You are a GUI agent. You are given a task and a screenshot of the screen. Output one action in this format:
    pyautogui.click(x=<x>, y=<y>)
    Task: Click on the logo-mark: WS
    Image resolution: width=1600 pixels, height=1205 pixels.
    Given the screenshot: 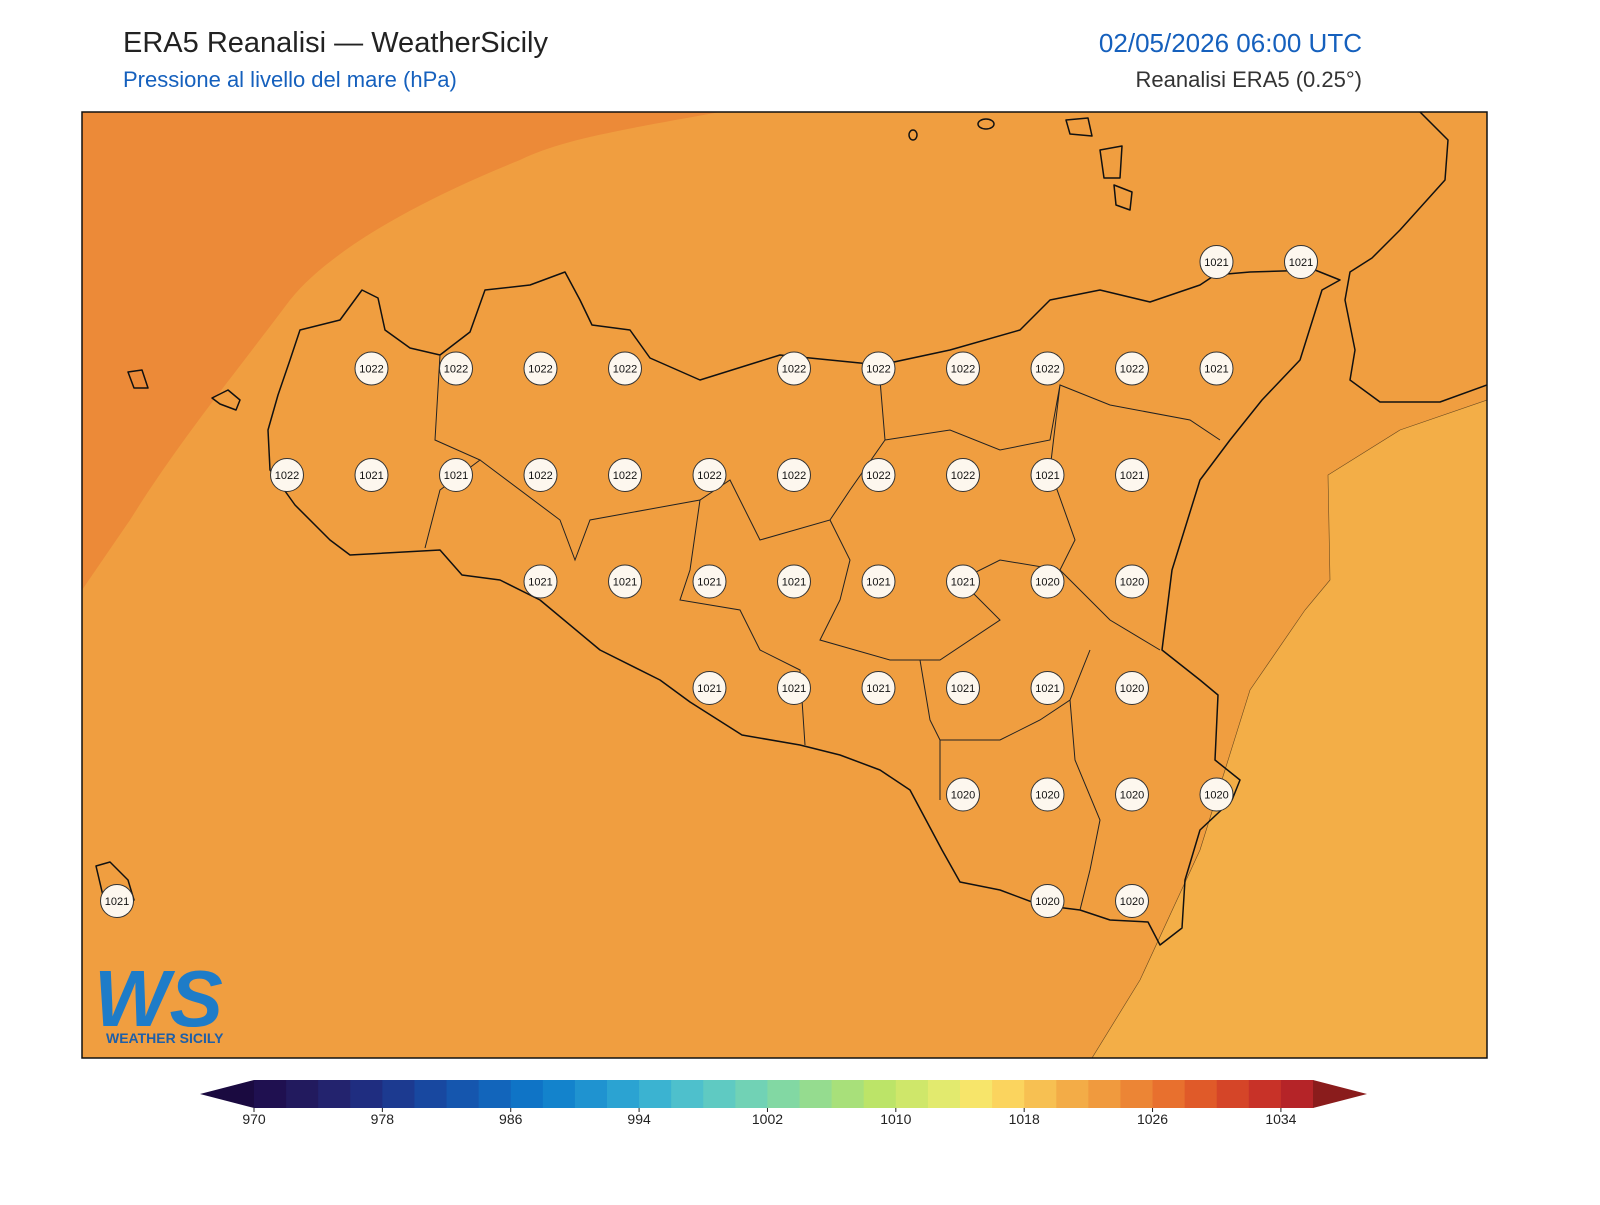 What is the action you would take?
    pyautogui.click(x=158, y=998)
    